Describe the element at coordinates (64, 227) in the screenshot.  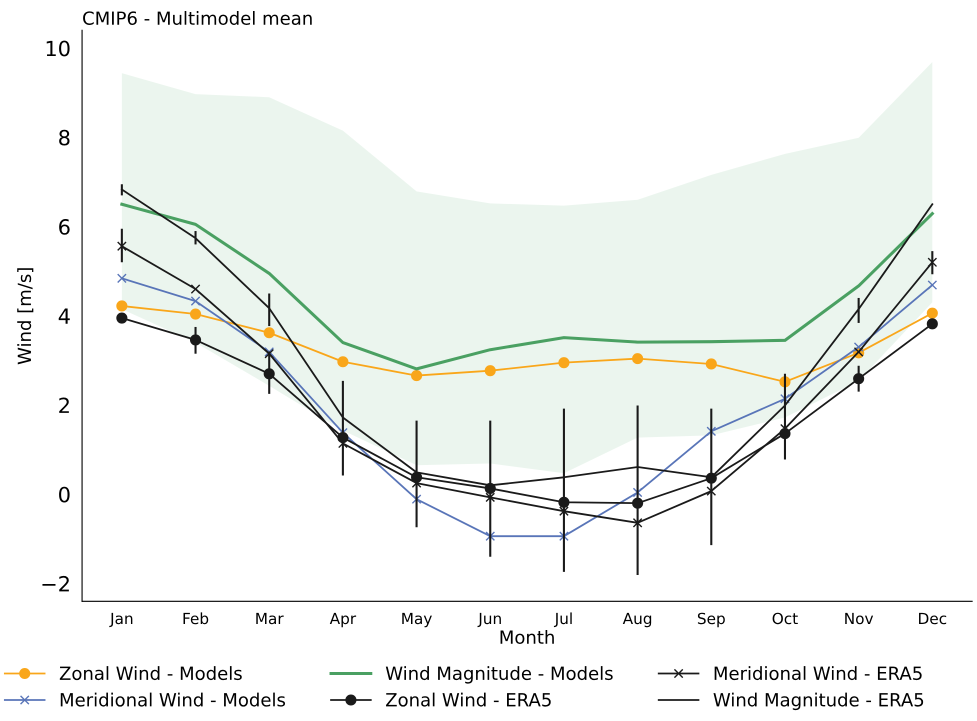
I see `y-tick-label: 6` at that location.